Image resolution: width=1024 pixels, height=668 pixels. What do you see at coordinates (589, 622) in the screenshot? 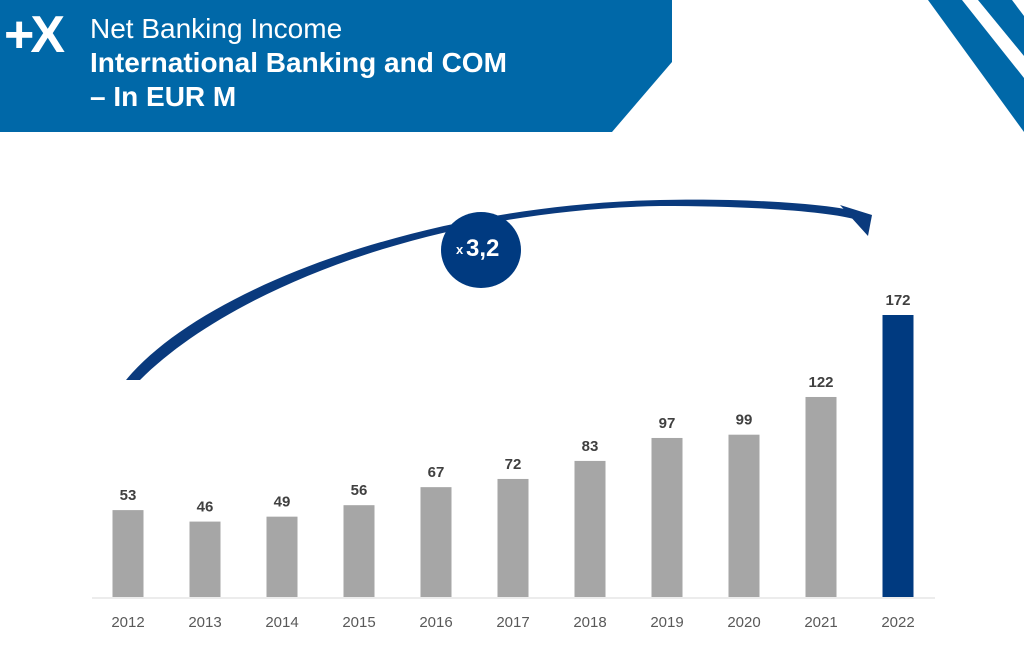
I see `x-tick-label: 2018` at bounding box center [589, 622].